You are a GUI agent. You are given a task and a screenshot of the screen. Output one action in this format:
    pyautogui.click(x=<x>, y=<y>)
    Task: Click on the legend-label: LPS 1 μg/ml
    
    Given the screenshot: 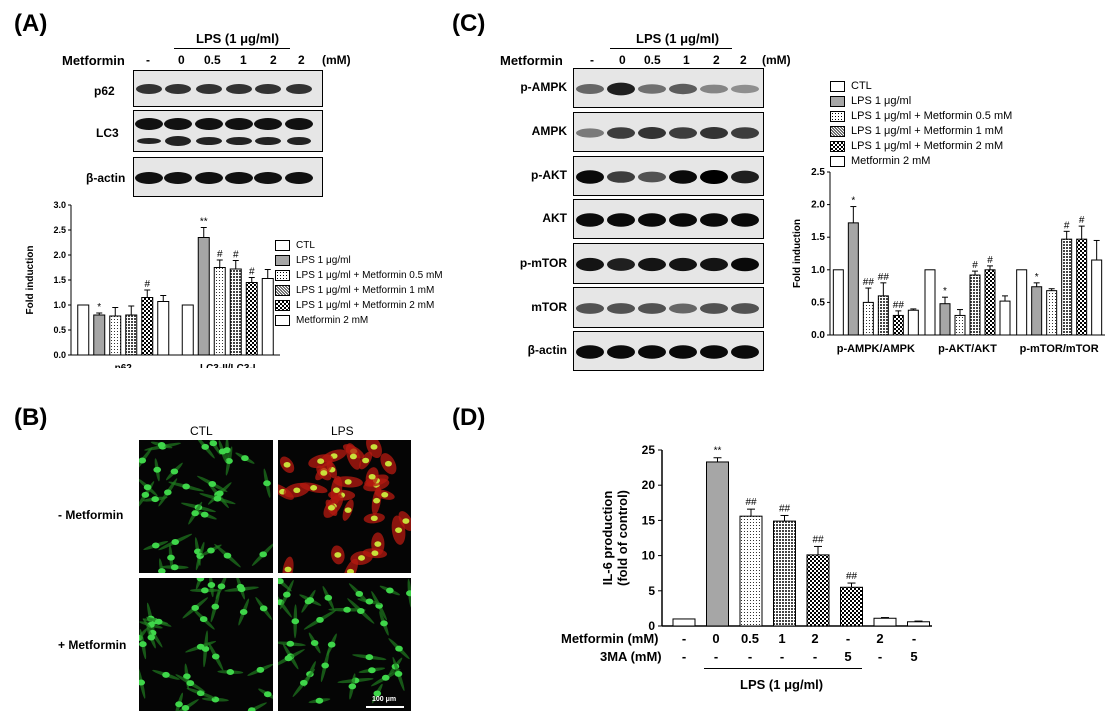 What is the action you would take?
    pyautogui.click(x=323, y=260)
    